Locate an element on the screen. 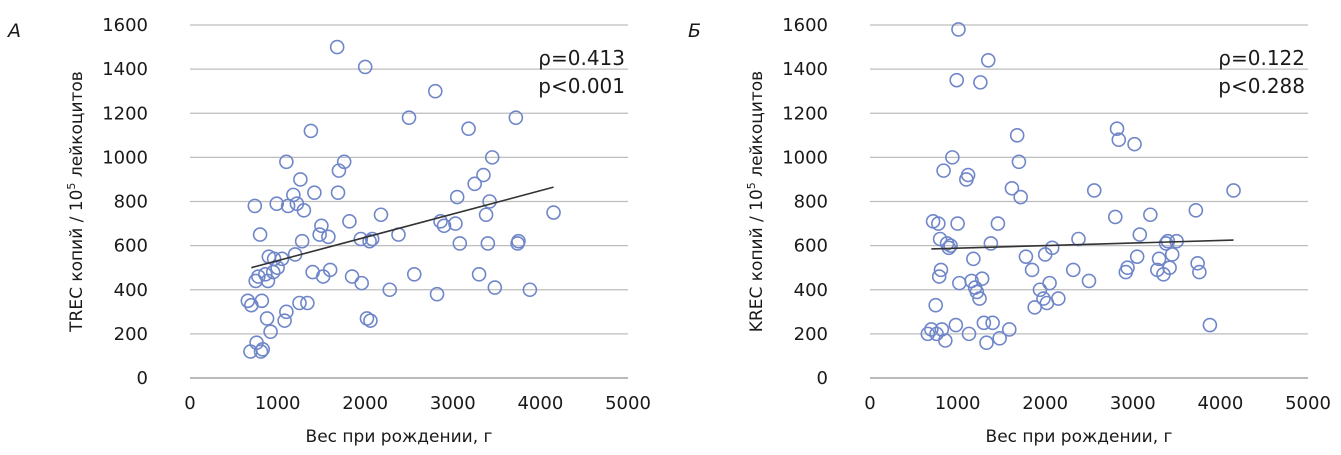 The width and height of the screenshot is (1341, 455). y-axis-title-main: TREC копий / 10 is located at coordinates (77, 261).